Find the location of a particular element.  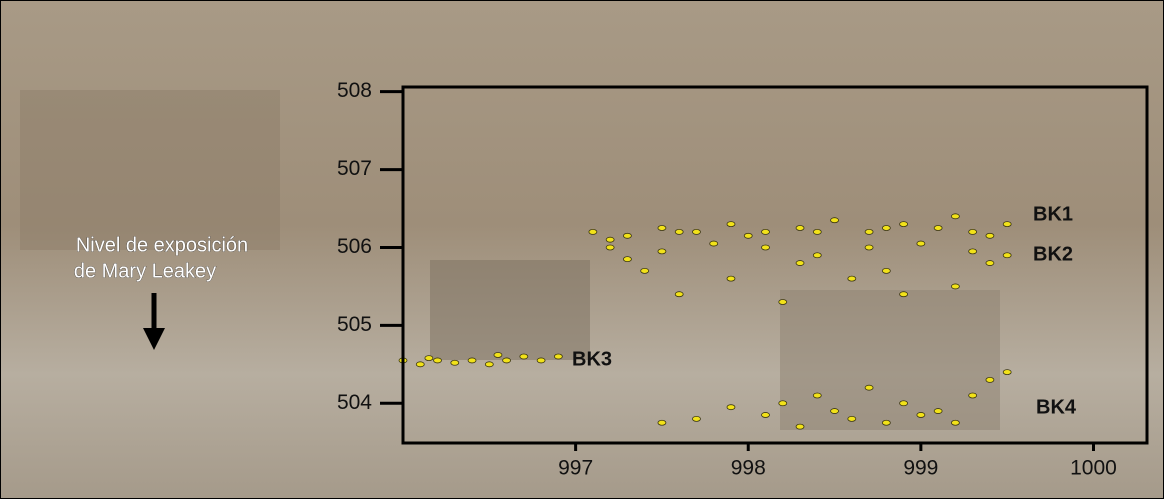

annotation: Nivel de exposición is located at coordinates (162, 245).